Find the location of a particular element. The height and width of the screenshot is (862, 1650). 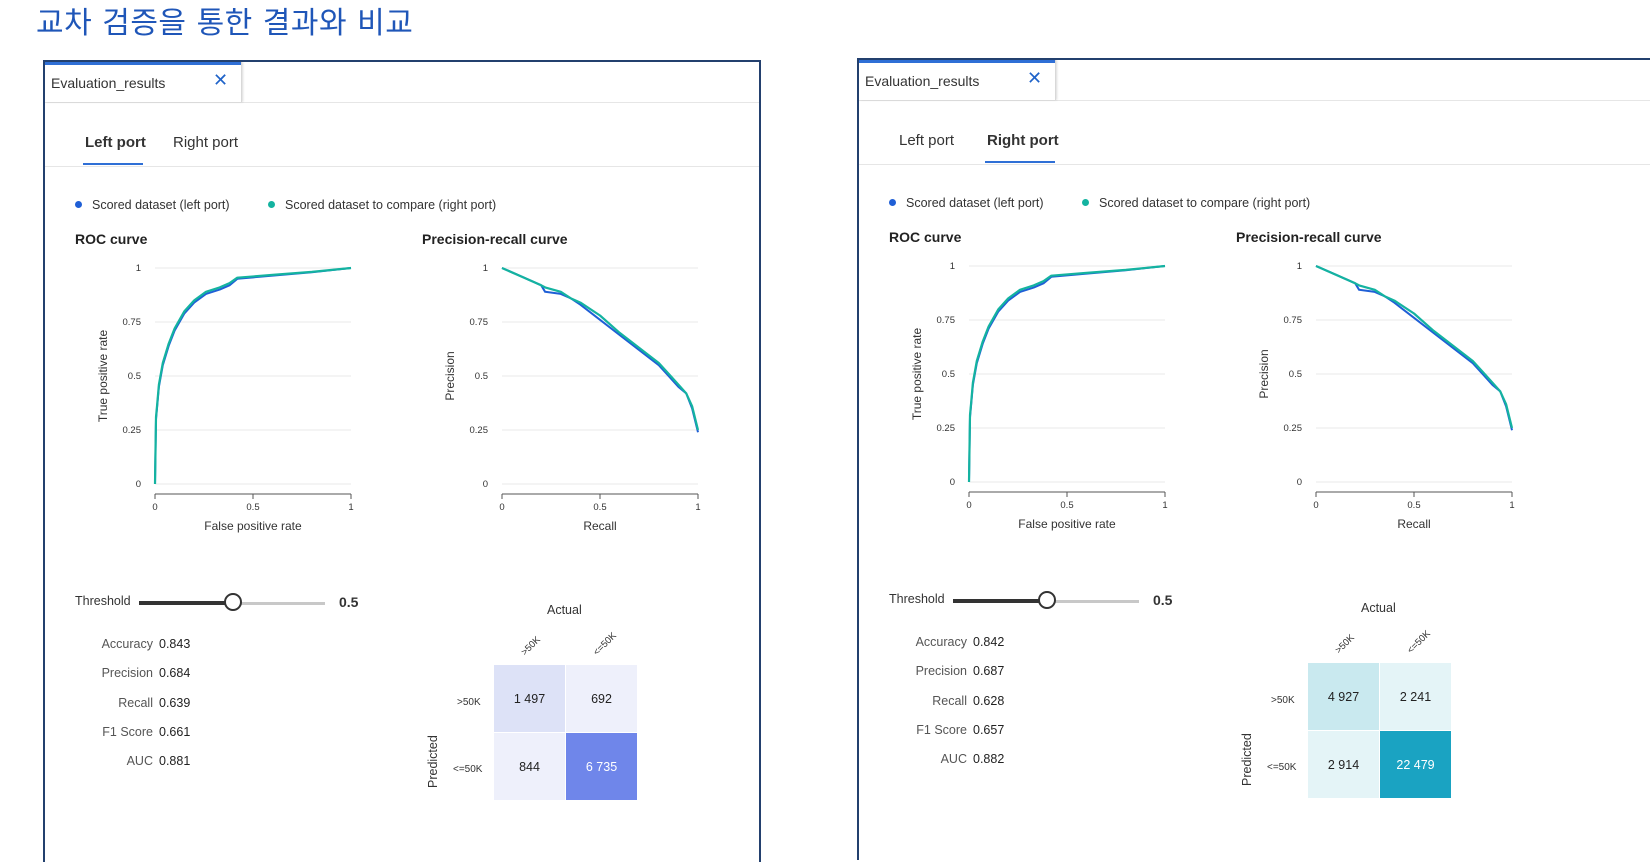

metric-value: 0.882 is located at coordinates (989, 759).